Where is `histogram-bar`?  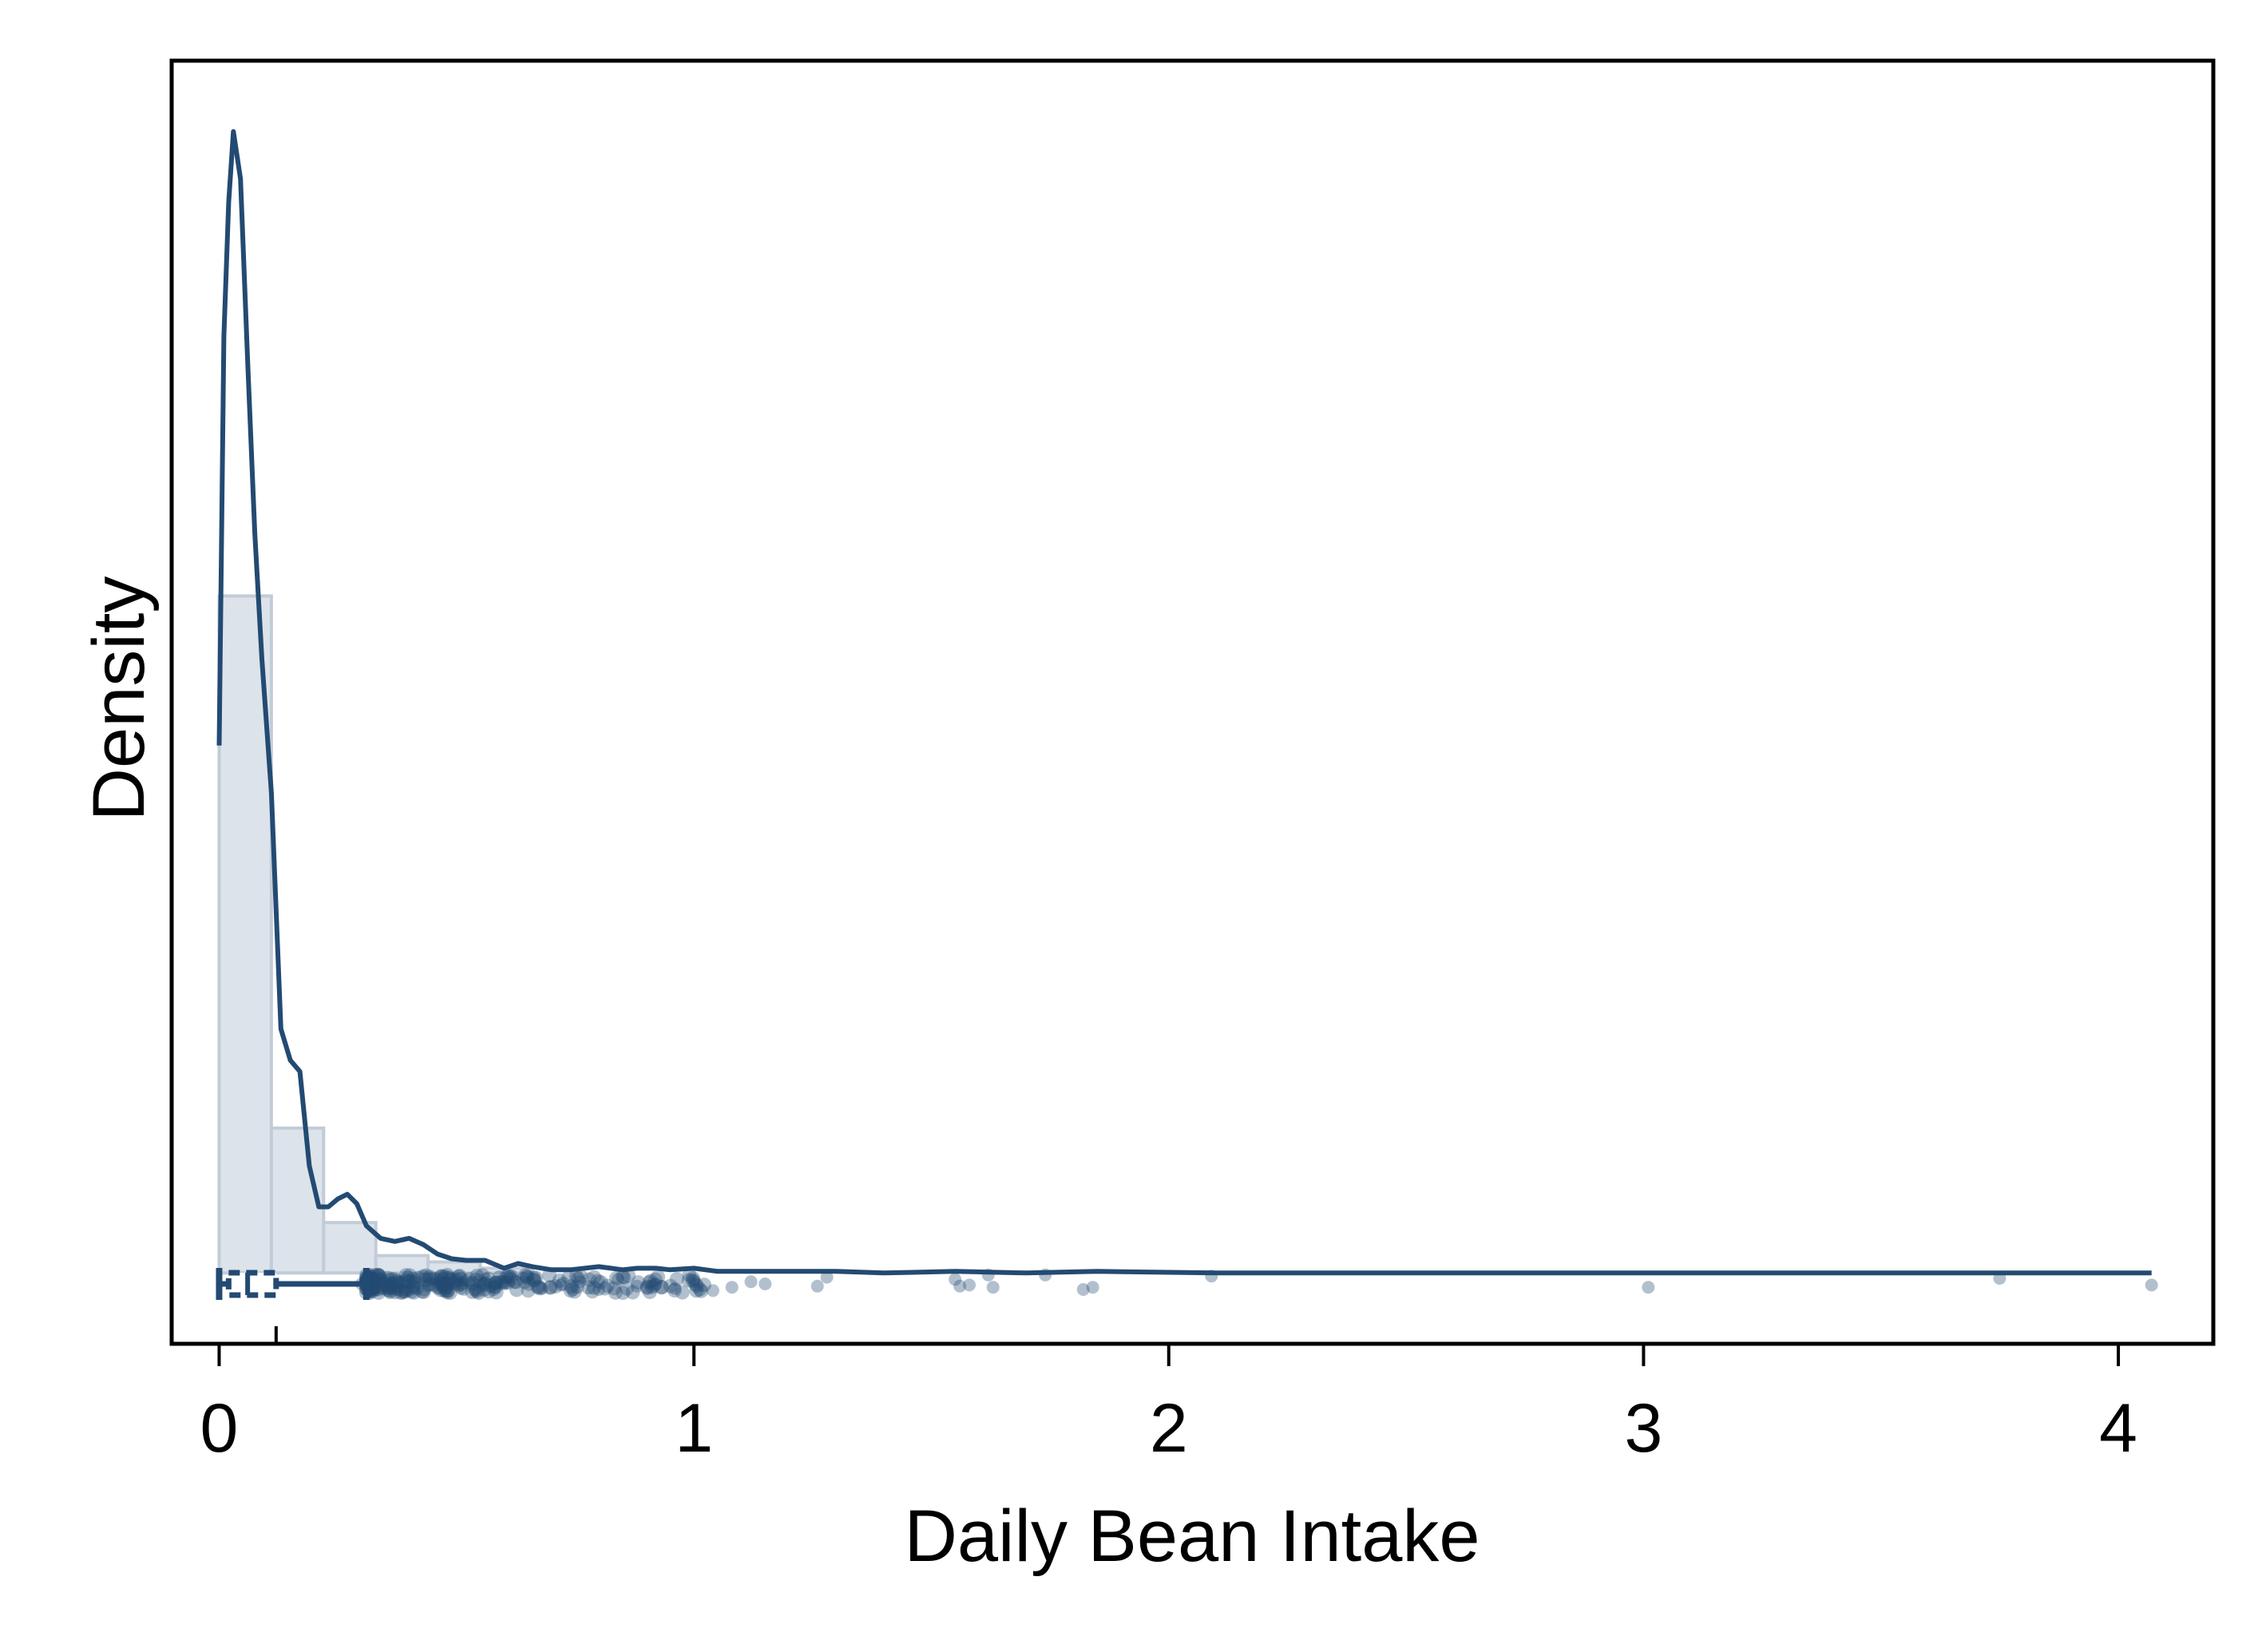
histogram-bar is located at coordinates (245, 934).